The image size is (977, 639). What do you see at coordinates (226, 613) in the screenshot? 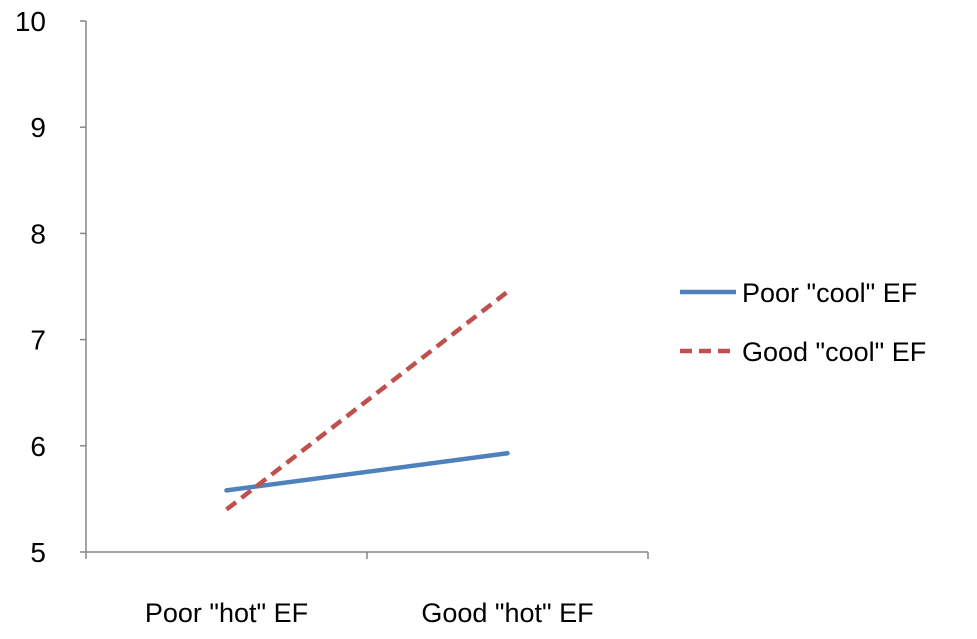
I see `x-tick-label: Poor "hot" EF` at bounding box center [226, 613].